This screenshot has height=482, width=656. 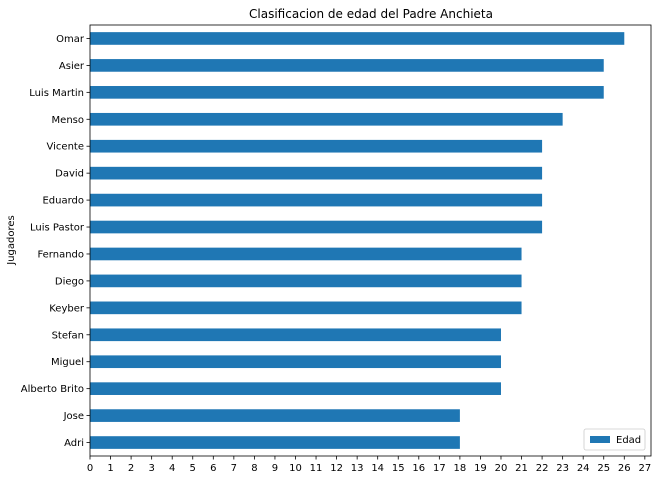 I want to click on bar-alberto-brito, so click(x=295, y=388).